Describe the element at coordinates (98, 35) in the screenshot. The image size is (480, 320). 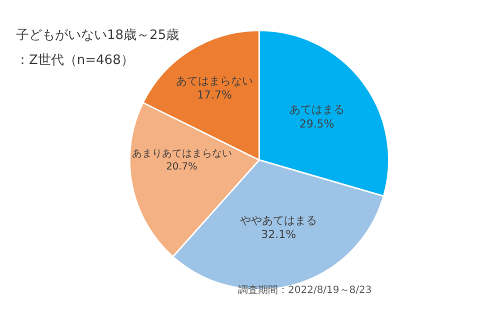
I see `chart-title: 子どもがいない18歳～25歳` at that location.